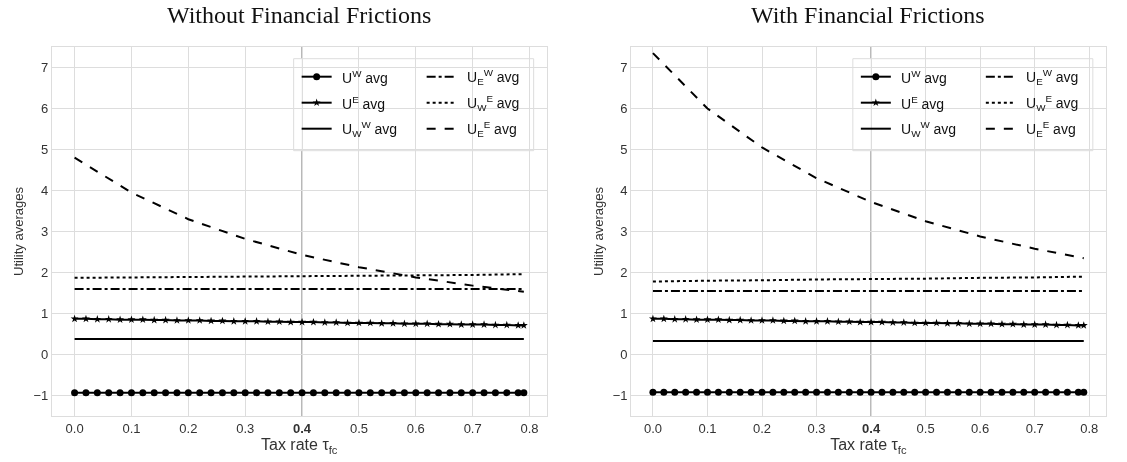 This screenshot has width=1127, height=462. Describe the element at coordinates (1051, 129) in the screenshot. I see `legend-label: U$_{E}$$^{E}$ avg` at that location.